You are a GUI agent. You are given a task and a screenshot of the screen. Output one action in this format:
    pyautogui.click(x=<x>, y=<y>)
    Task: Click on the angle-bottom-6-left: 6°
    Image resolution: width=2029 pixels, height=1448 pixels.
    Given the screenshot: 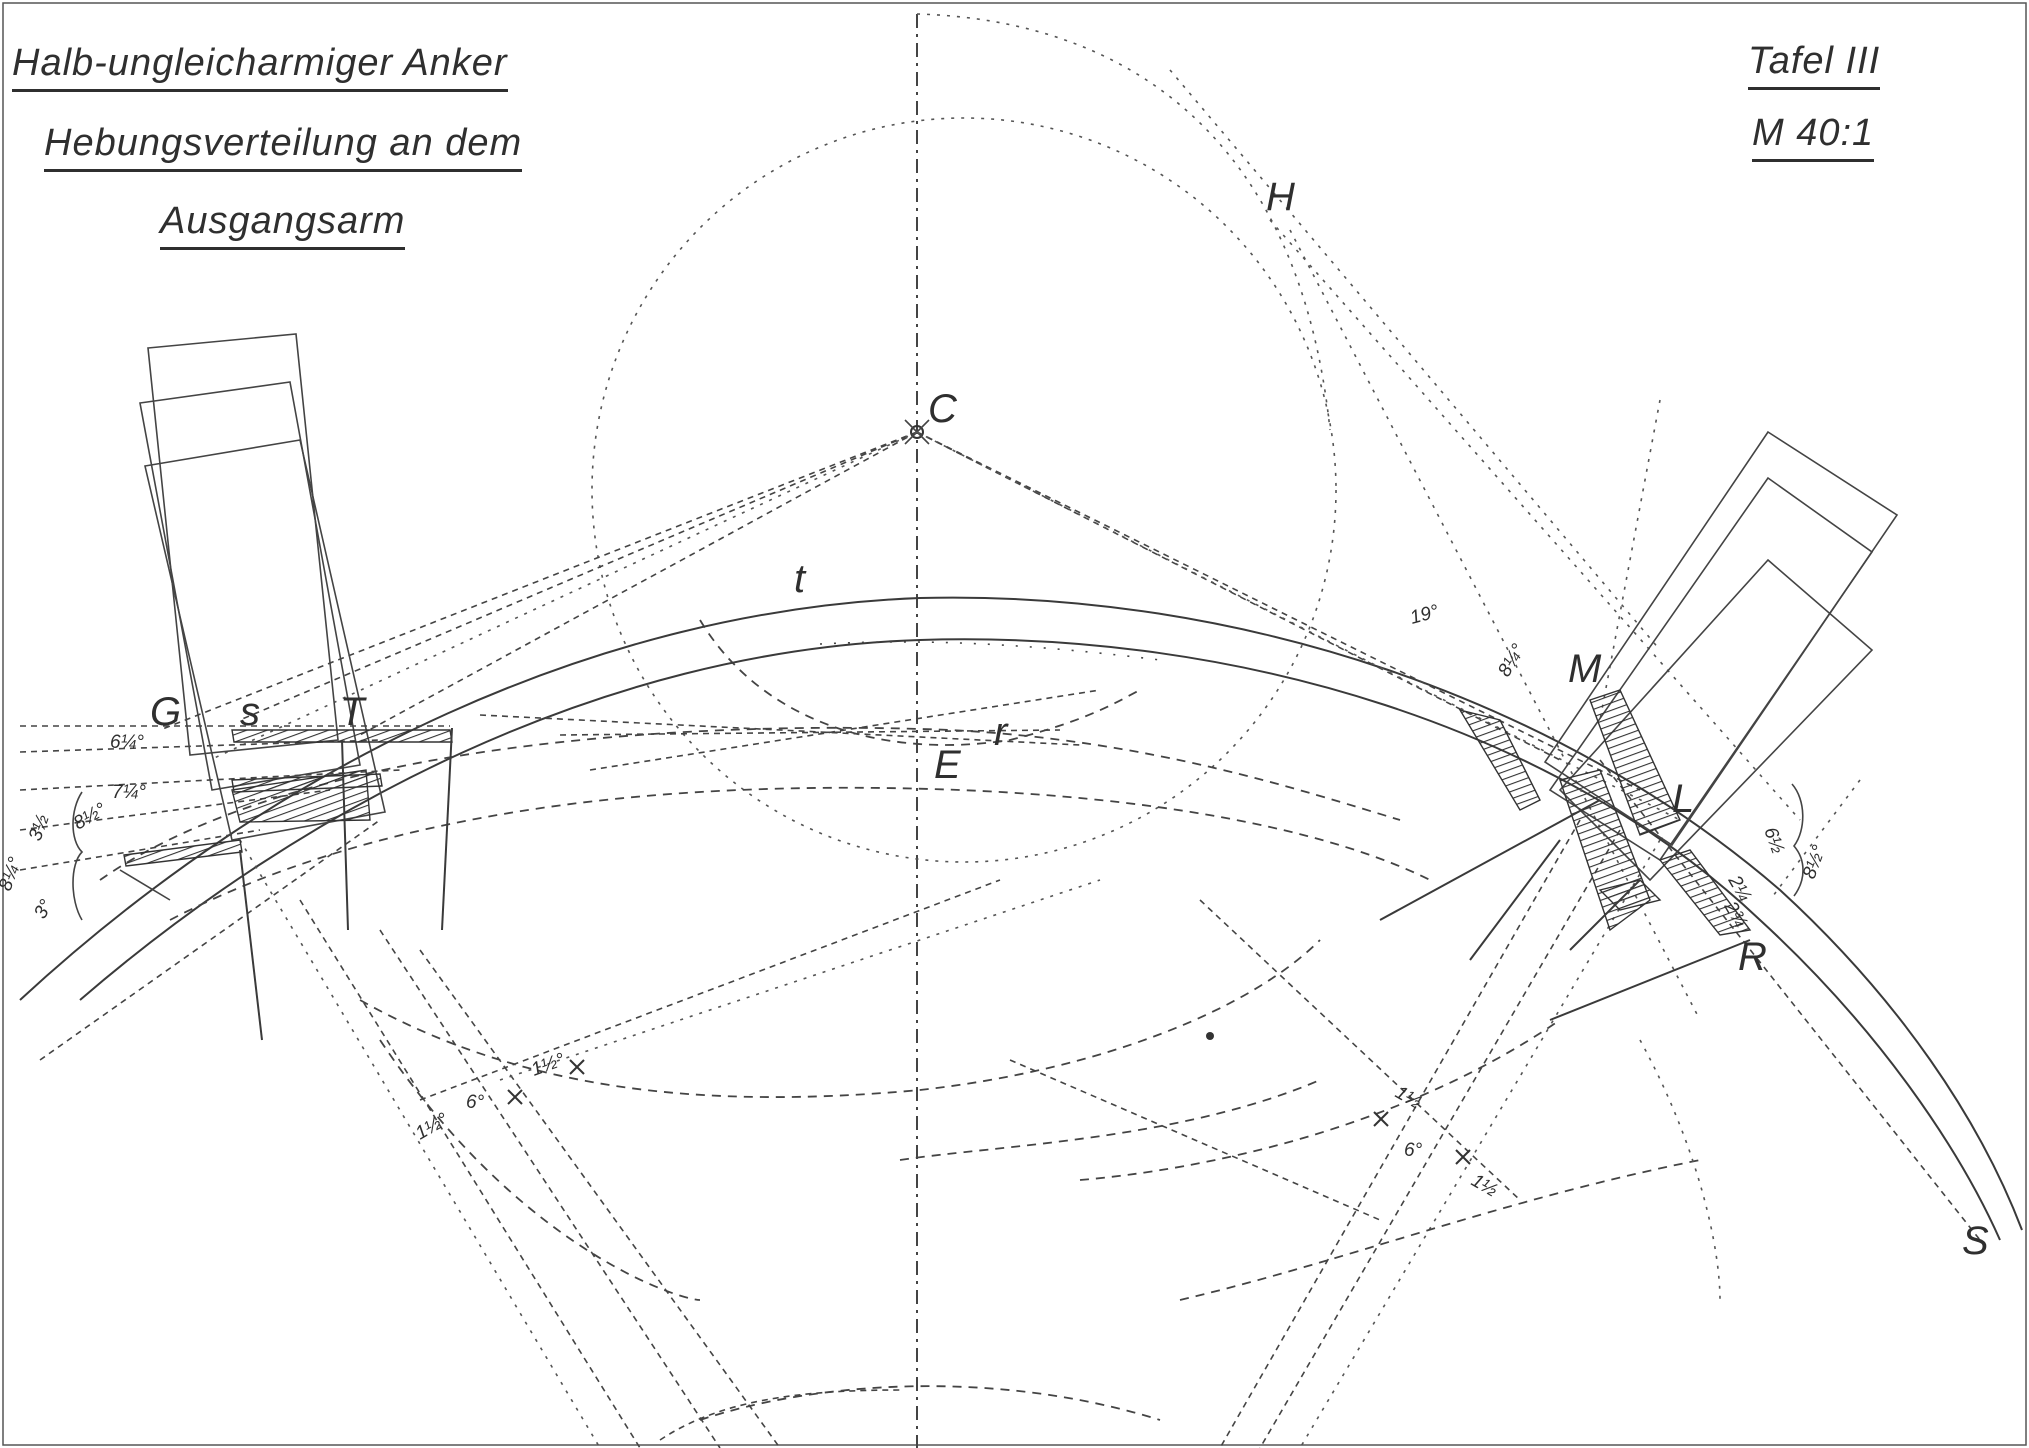 What is the action you would take?
    pyautogui.click(x=475, y=1102)
    